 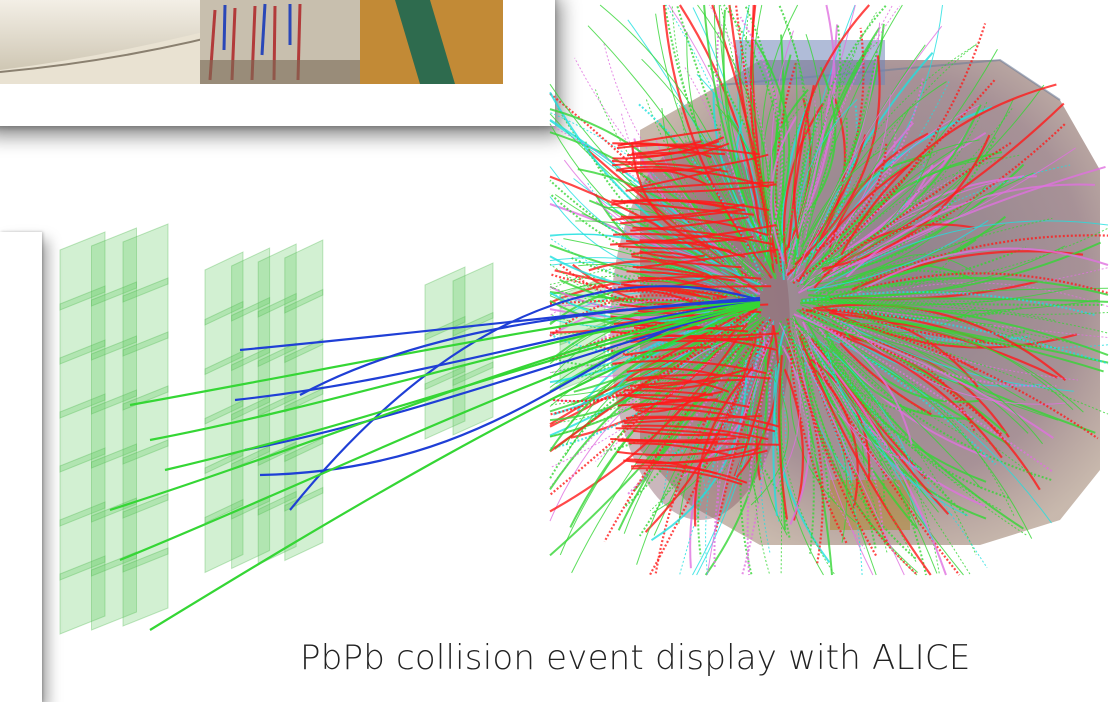 I want to click on photo-card-side, so click(x=21, y=467).